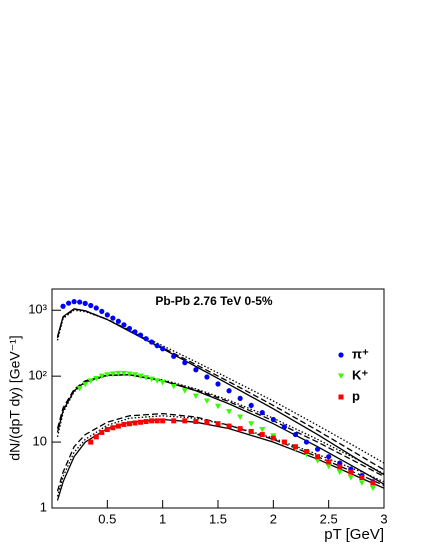  I want to click on y-tick-label: 10, so click(40, 441).